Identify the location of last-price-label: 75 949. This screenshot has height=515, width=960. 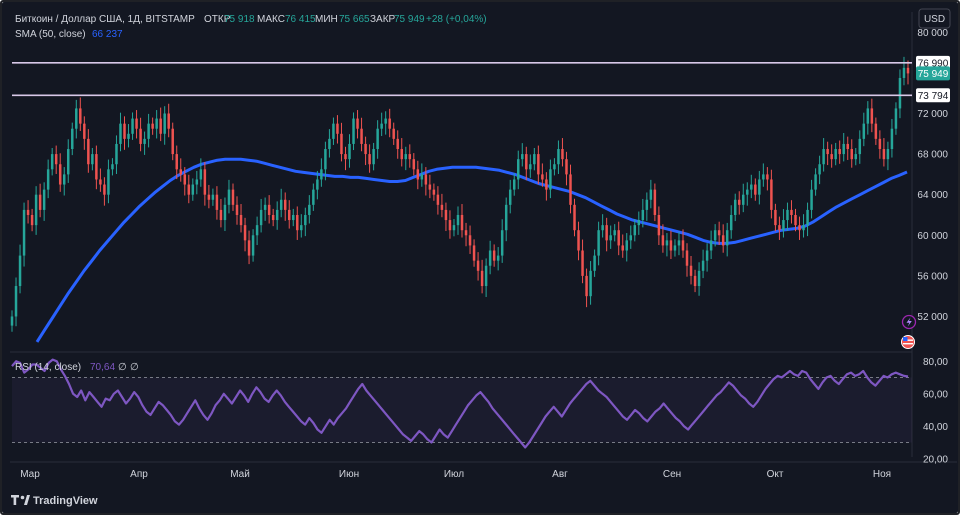
(933, 74).